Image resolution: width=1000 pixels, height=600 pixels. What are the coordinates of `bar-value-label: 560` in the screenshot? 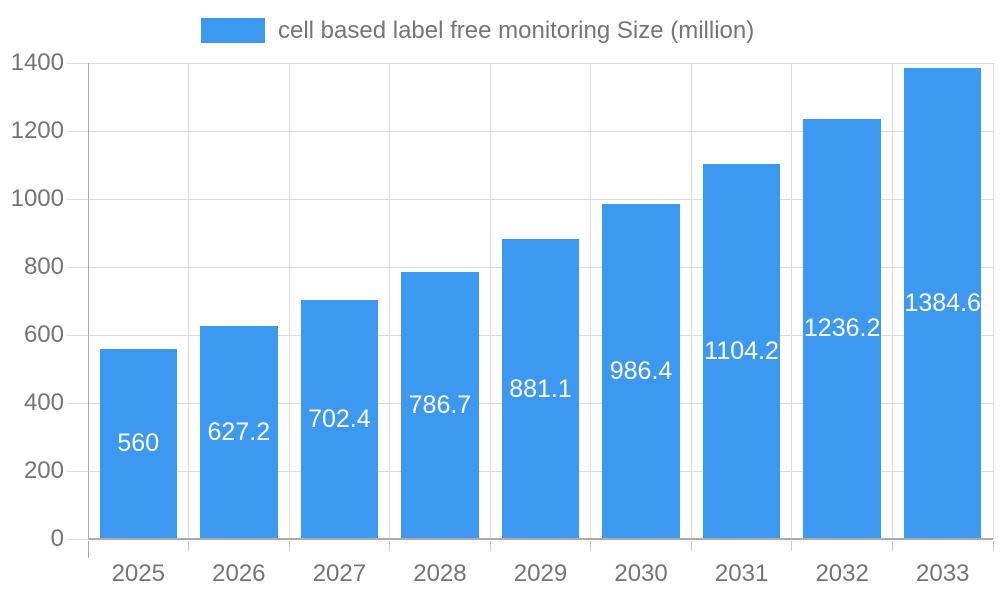 It's located at (138, 443).